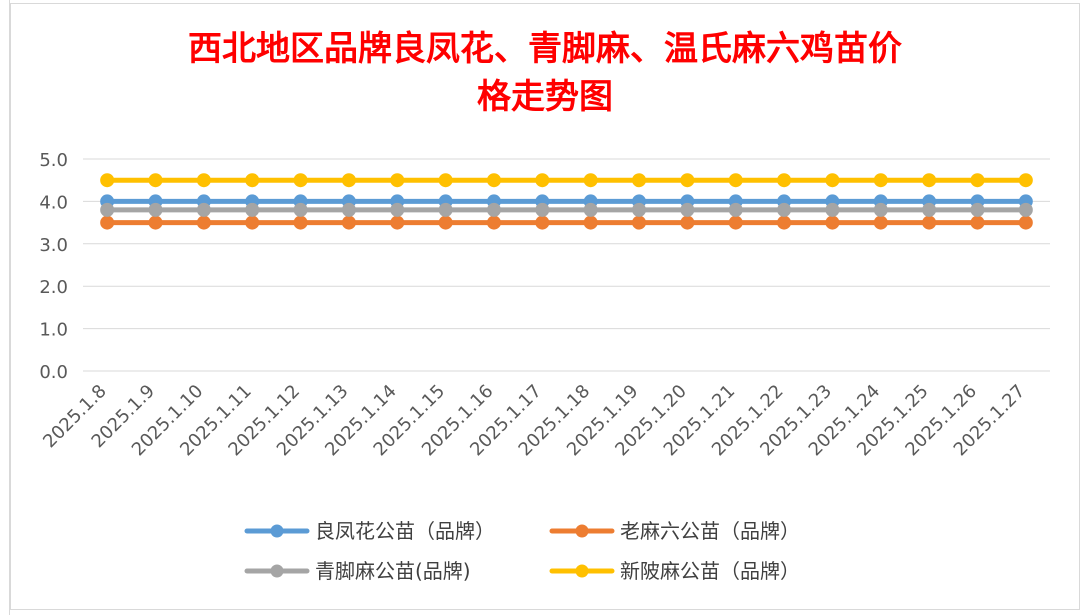  Describe the element at coordinates (405, 531) in the screenshot. I see `legend-label: 良凤花公苗（品牌）` at that location.